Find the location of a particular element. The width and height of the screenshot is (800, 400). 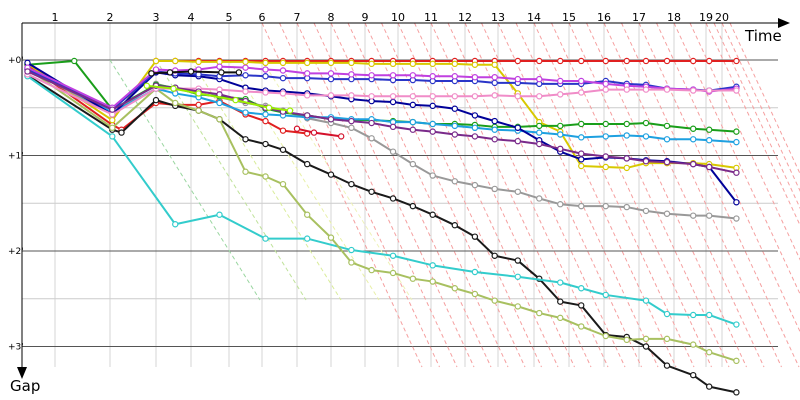

x-tick-label: 5 is located at coordinates (229, 17).